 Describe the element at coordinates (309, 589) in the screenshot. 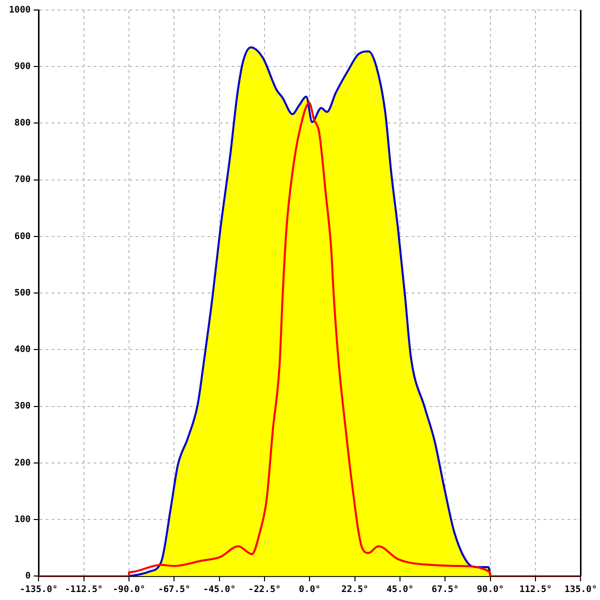

I see `x-tick-label: 0.0°` at that location.